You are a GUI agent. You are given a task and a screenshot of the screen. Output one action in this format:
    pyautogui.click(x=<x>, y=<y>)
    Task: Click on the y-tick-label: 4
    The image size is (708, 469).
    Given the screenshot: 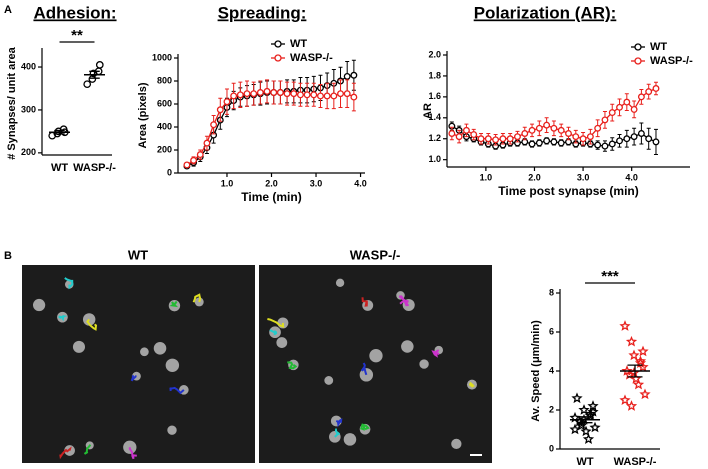 What is the action you would take?
    pyautogui.click(x=551, y=370)
    